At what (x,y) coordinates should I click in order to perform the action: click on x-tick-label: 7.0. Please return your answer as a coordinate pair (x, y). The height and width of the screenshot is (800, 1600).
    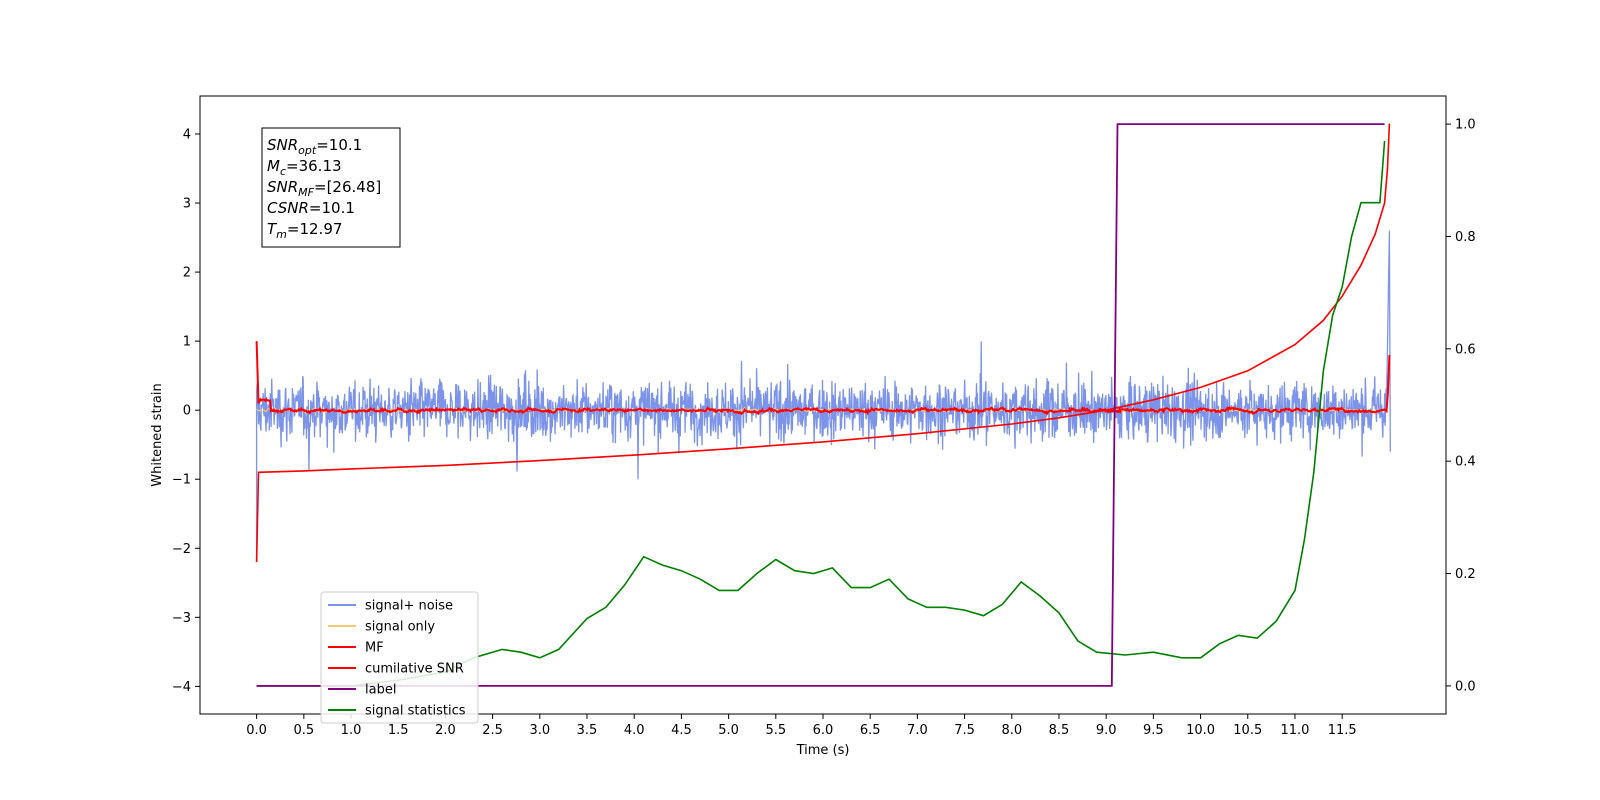
    Looking at the image, I should click on (917, 730).